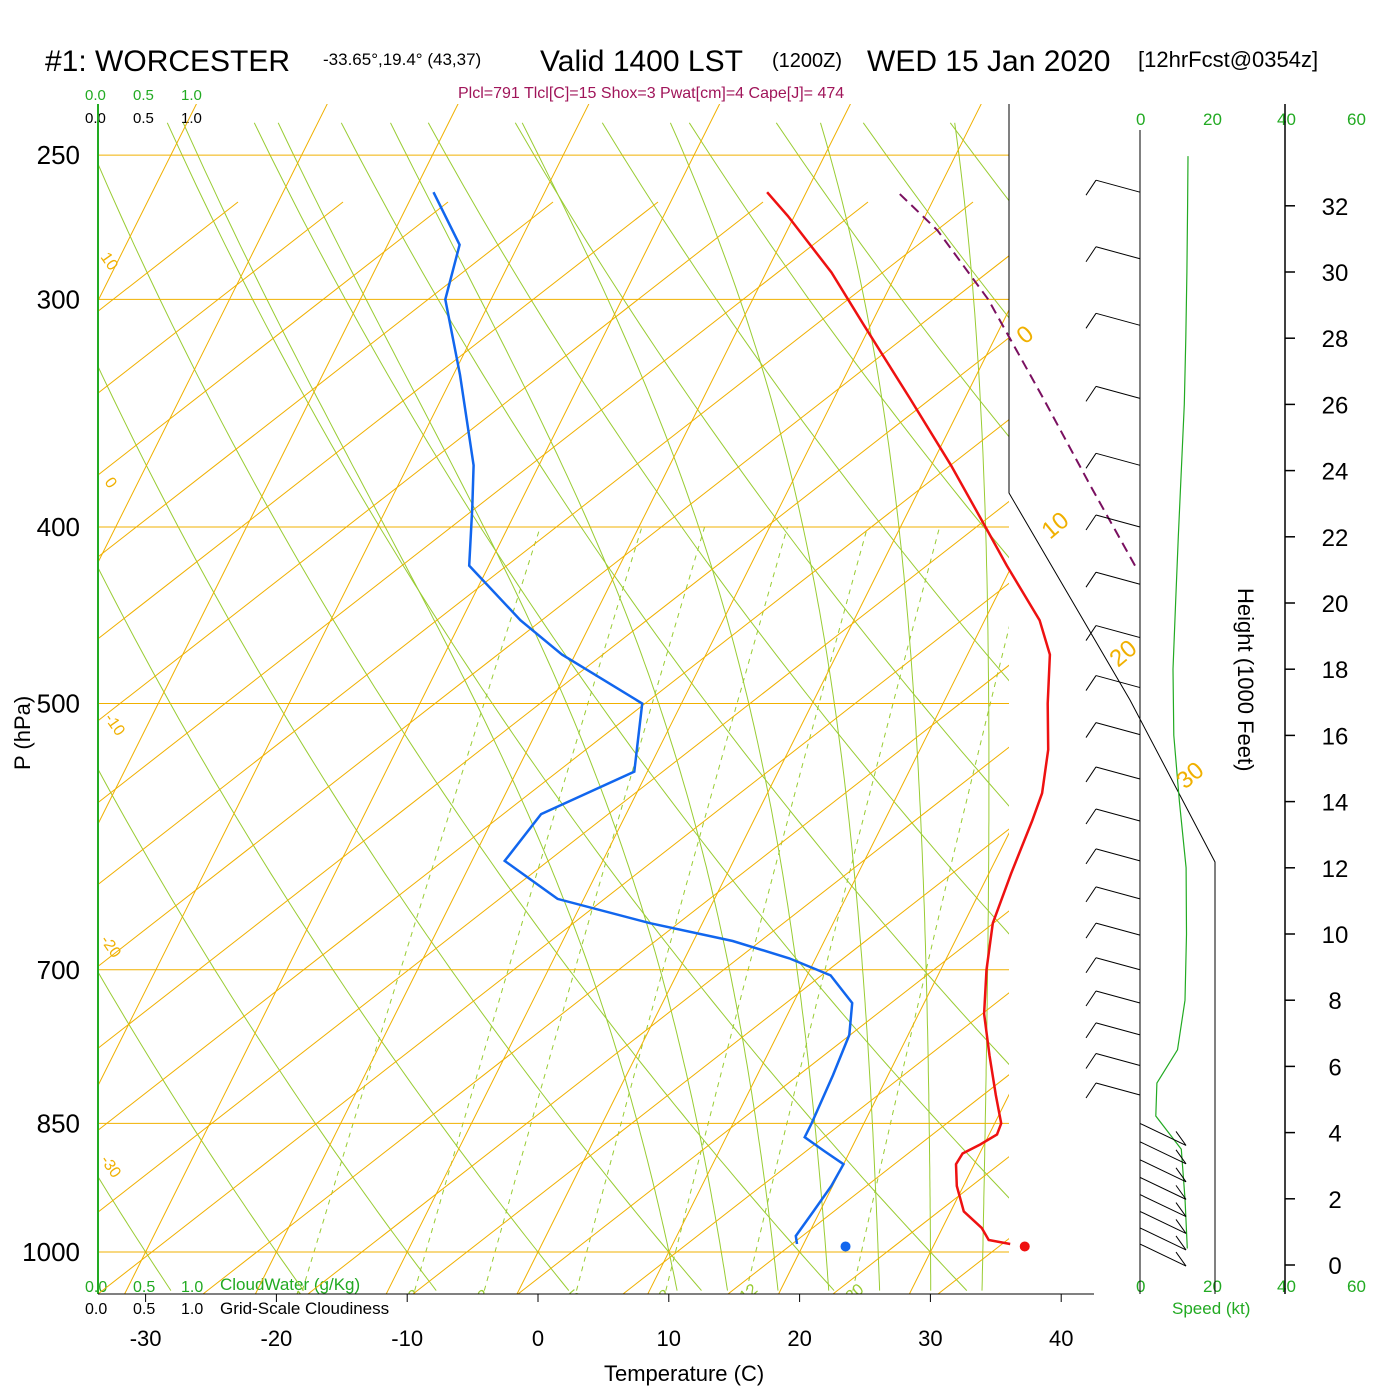  What do you see at coordinates (192, 1309) in the screenshot?
I see `cloudiness-tick: 1.0` at bounding box center [192, 1309].